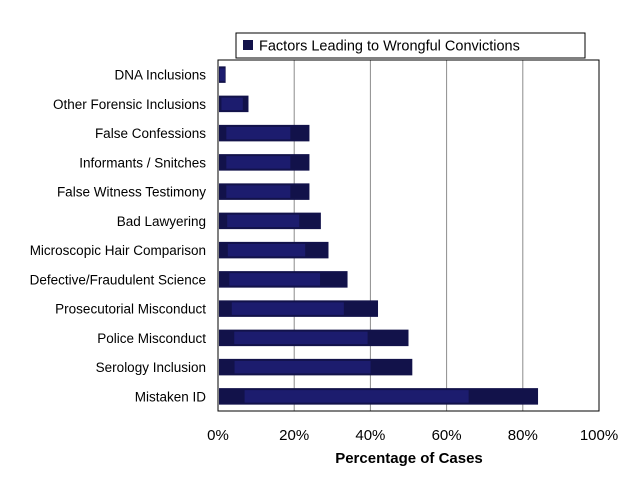 The image size is (630, 477). I want to click on category-label: DNA Inclusions, so click(160, 75).